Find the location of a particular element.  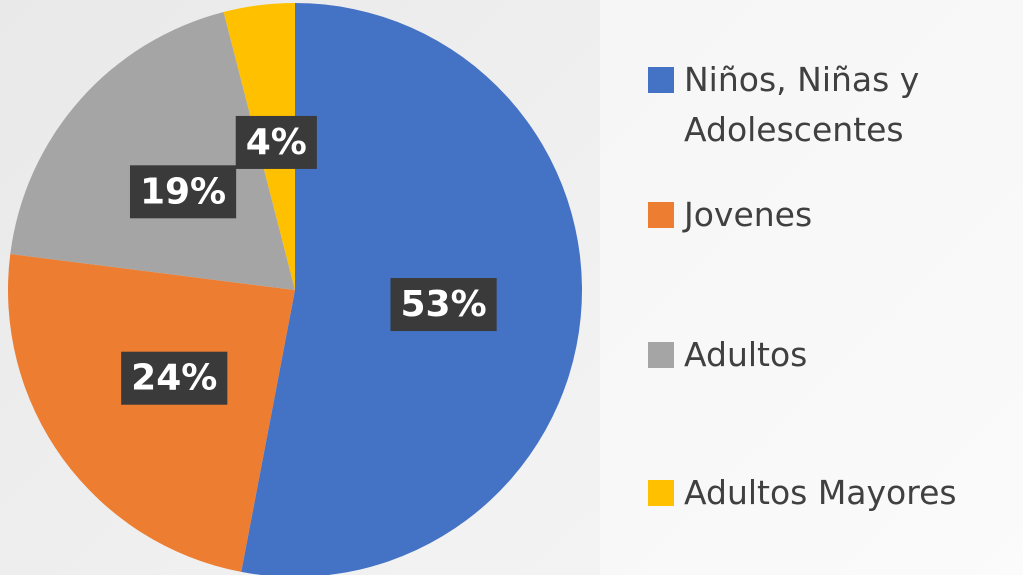

data-label-text: 53% is located at coordinates (443, 304).